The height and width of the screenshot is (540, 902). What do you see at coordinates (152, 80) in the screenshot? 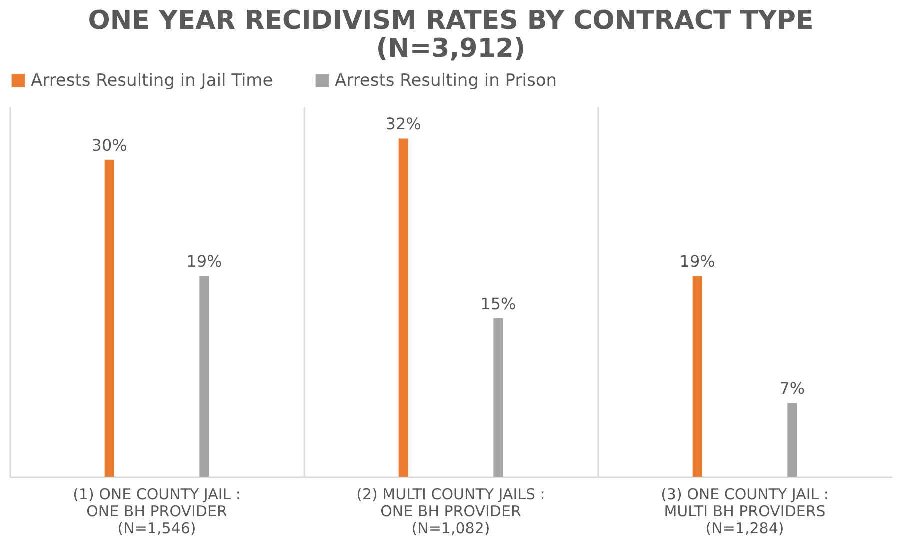
I see `legend-label: Arrests Resulting in Jail Time` at bounding box center [152, 80].